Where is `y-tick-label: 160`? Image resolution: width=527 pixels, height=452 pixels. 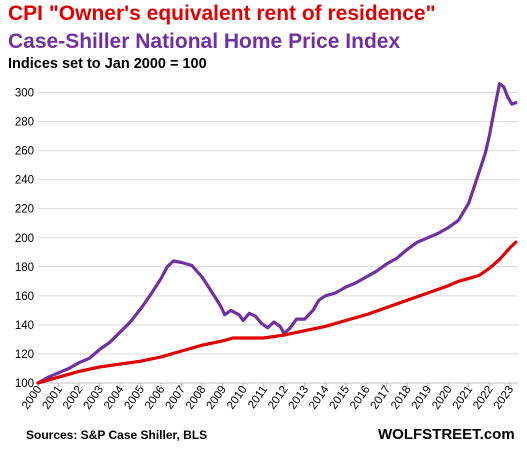
y-tick-label: 160 is located at coordinates (24, 297).